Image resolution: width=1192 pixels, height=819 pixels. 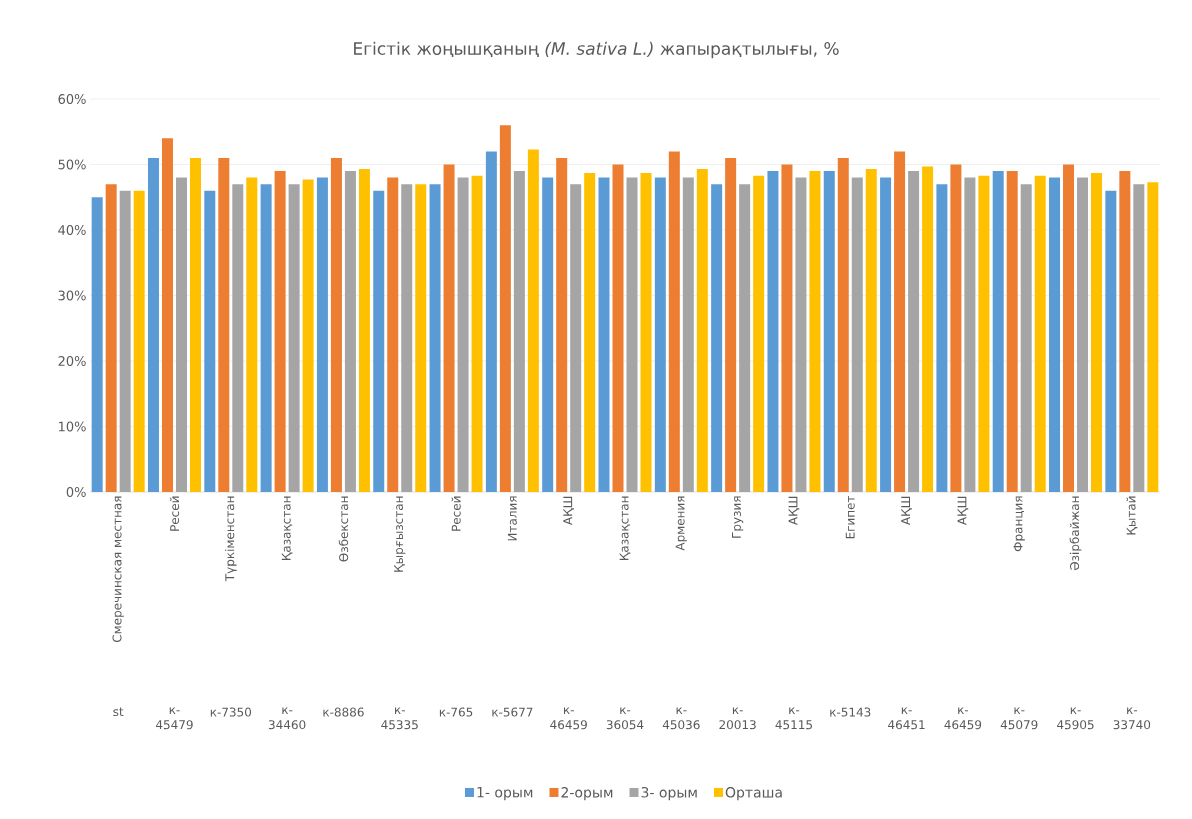 What do you see at coordinates (456, 712) in the screenshot?
I see `text: к-765` at bounding box center [456, 712].